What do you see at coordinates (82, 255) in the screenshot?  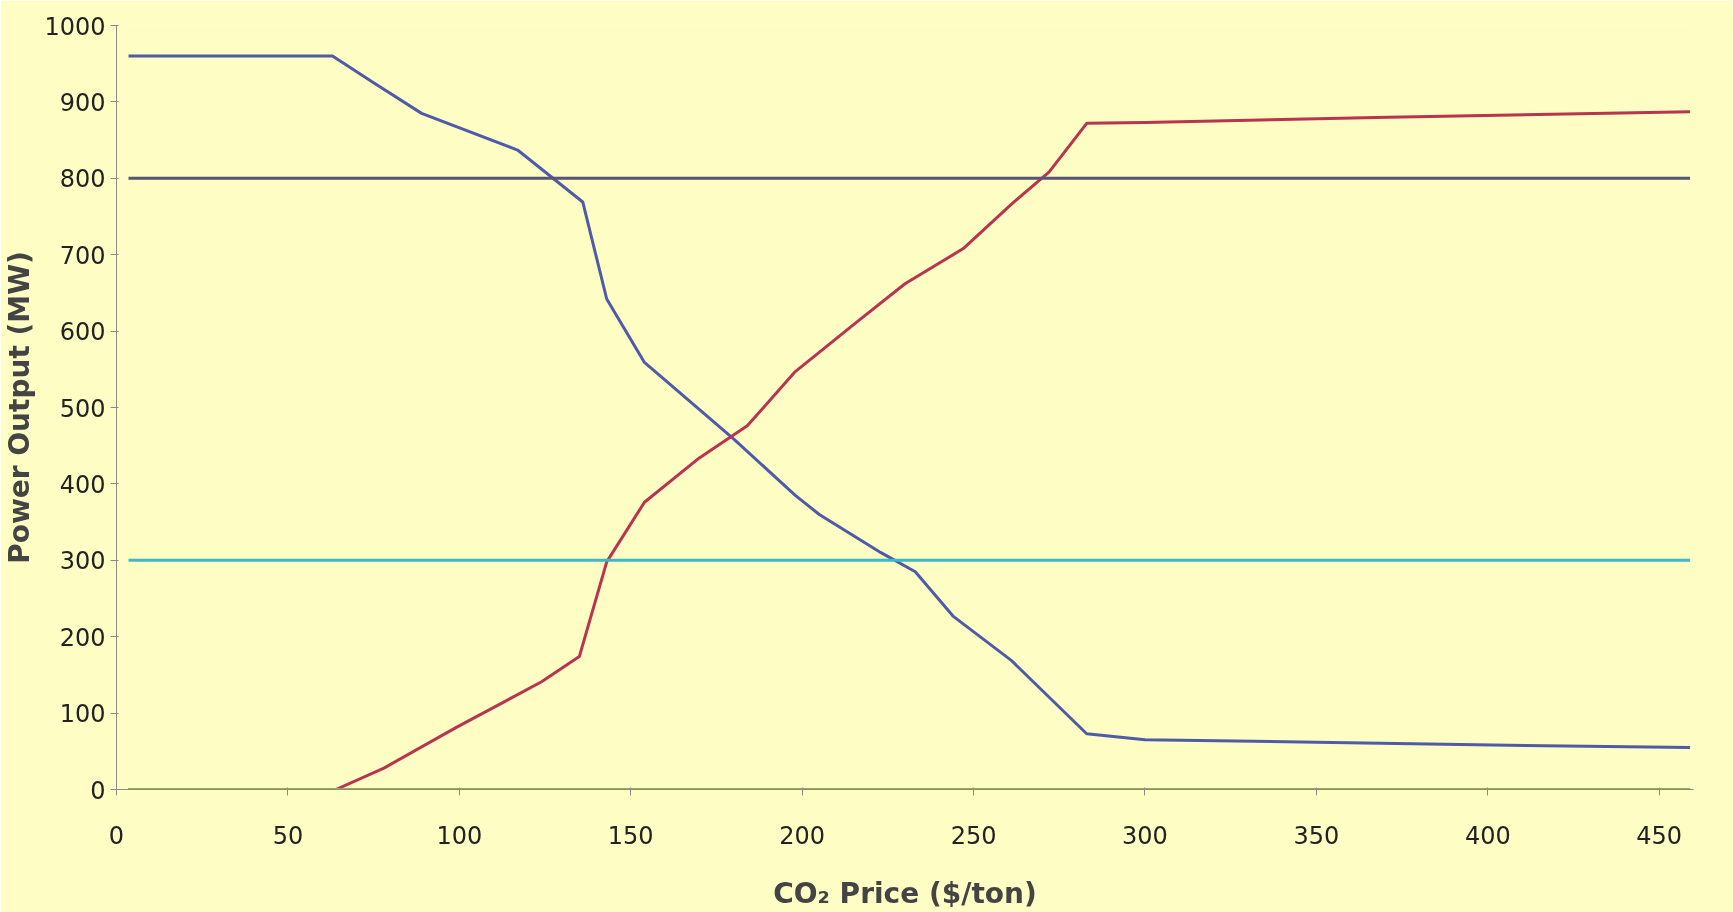 I see `y-tick-label: 700` at bounding box center [82, 255].